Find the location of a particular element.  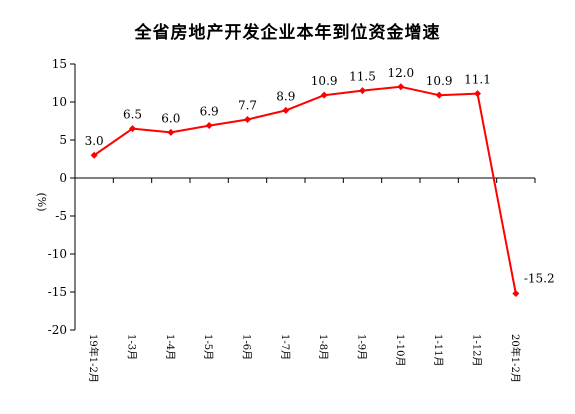

data-label: 8.9 is located at coordinates (285, 96).